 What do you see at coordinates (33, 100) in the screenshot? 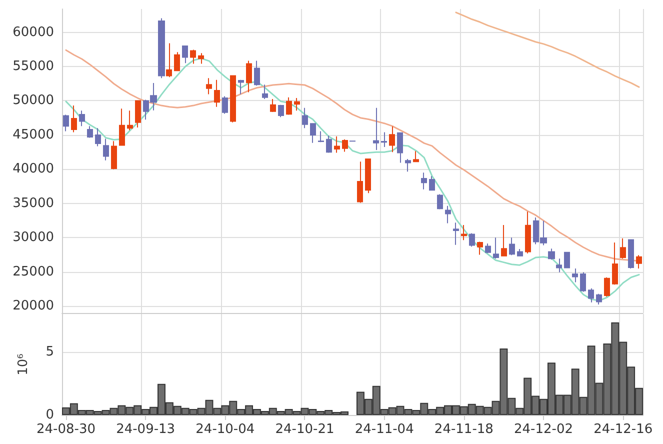
I see `y-tick-label: 50000` at bounding box center [33, 100].